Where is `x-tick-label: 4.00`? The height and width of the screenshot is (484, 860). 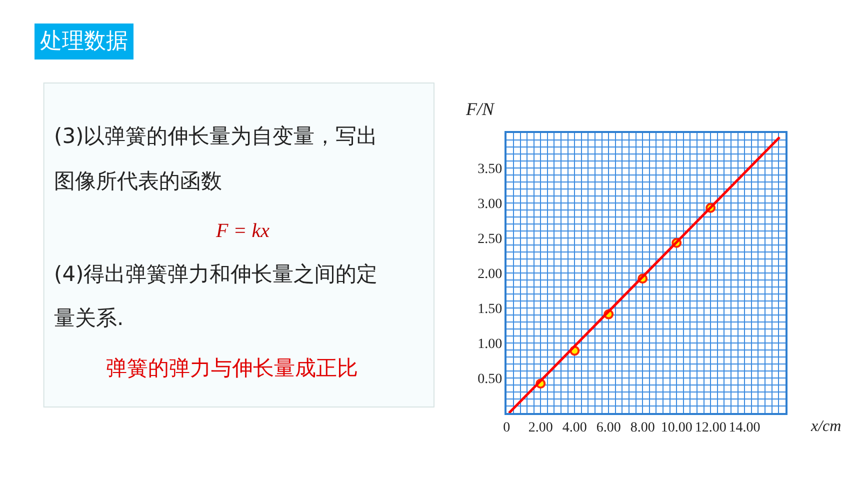
x-tick-label: 4.00 is located at coordinates (574, 428).